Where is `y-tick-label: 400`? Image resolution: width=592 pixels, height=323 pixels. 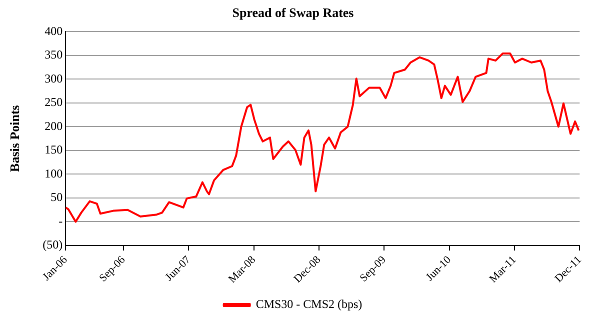 y-tick-label: 400 is located at coordinates (53, 31).